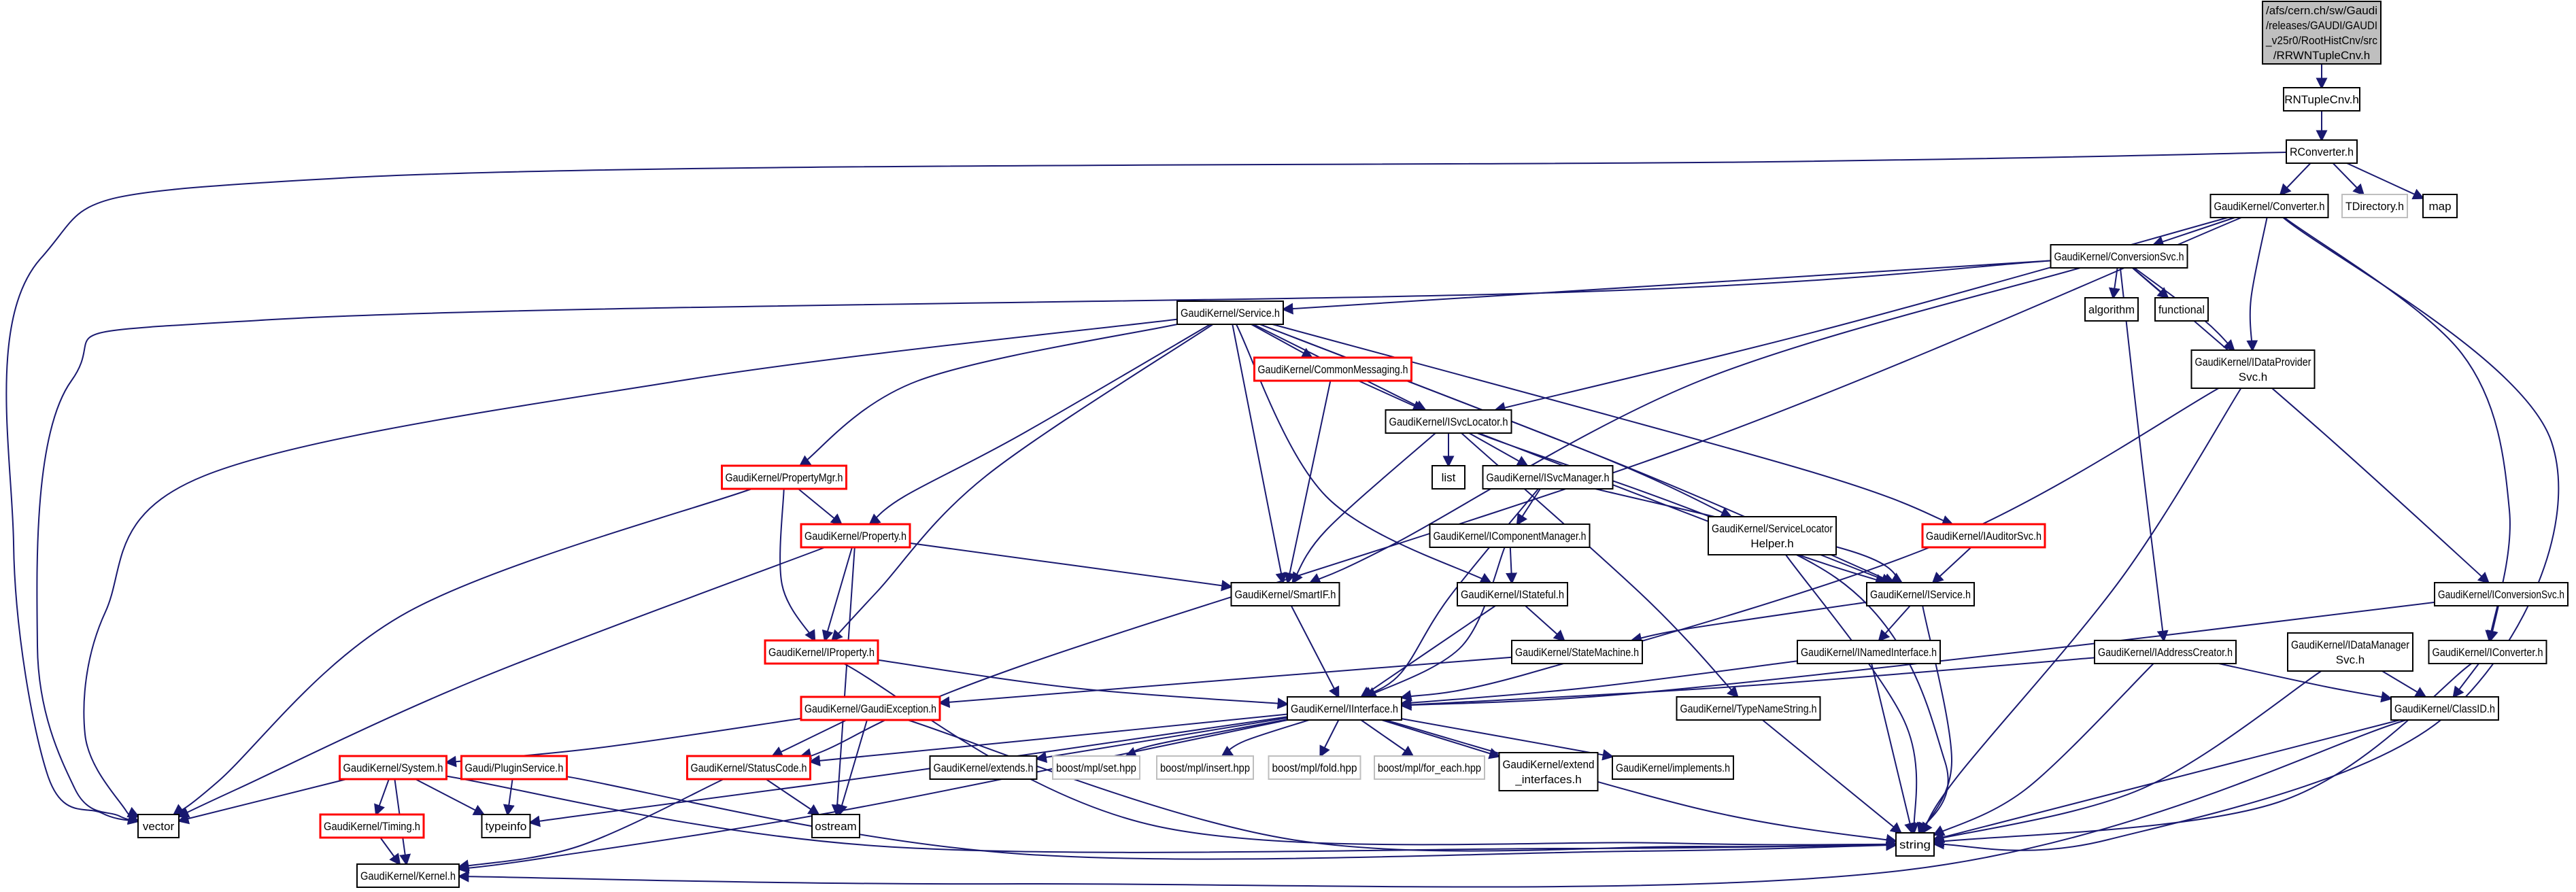 The image size is (2576, 892). I want to click on edge-iproperty-to-string, so click(1370, 757).